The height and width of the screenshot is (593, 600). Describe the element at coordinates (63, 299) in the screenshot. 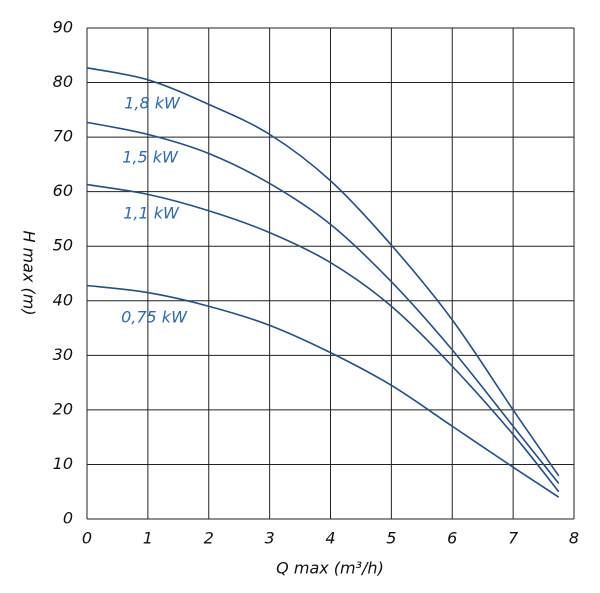

I see `y-tick-label: 40` at that location.